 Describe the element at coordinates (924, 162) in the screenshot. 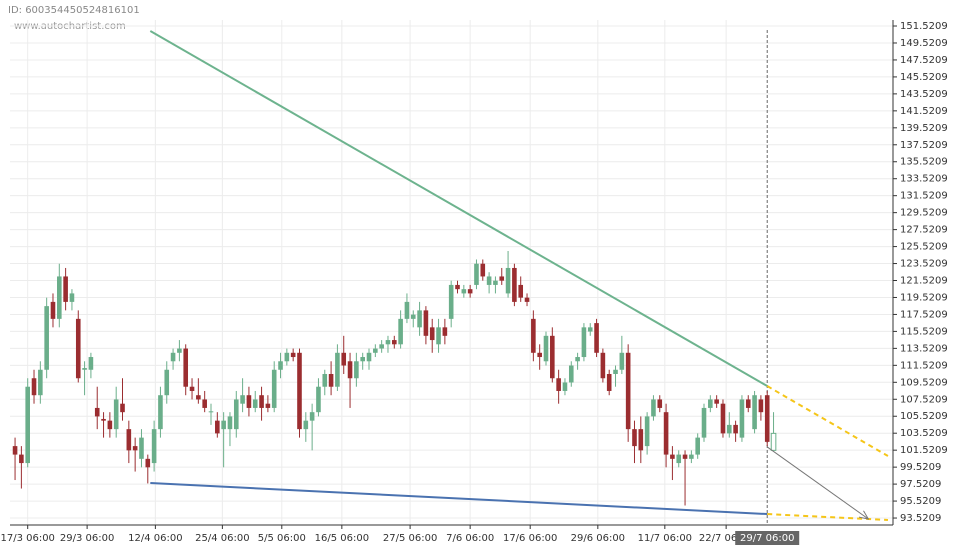

I see `y-tick-label: 135.5209` at that location.